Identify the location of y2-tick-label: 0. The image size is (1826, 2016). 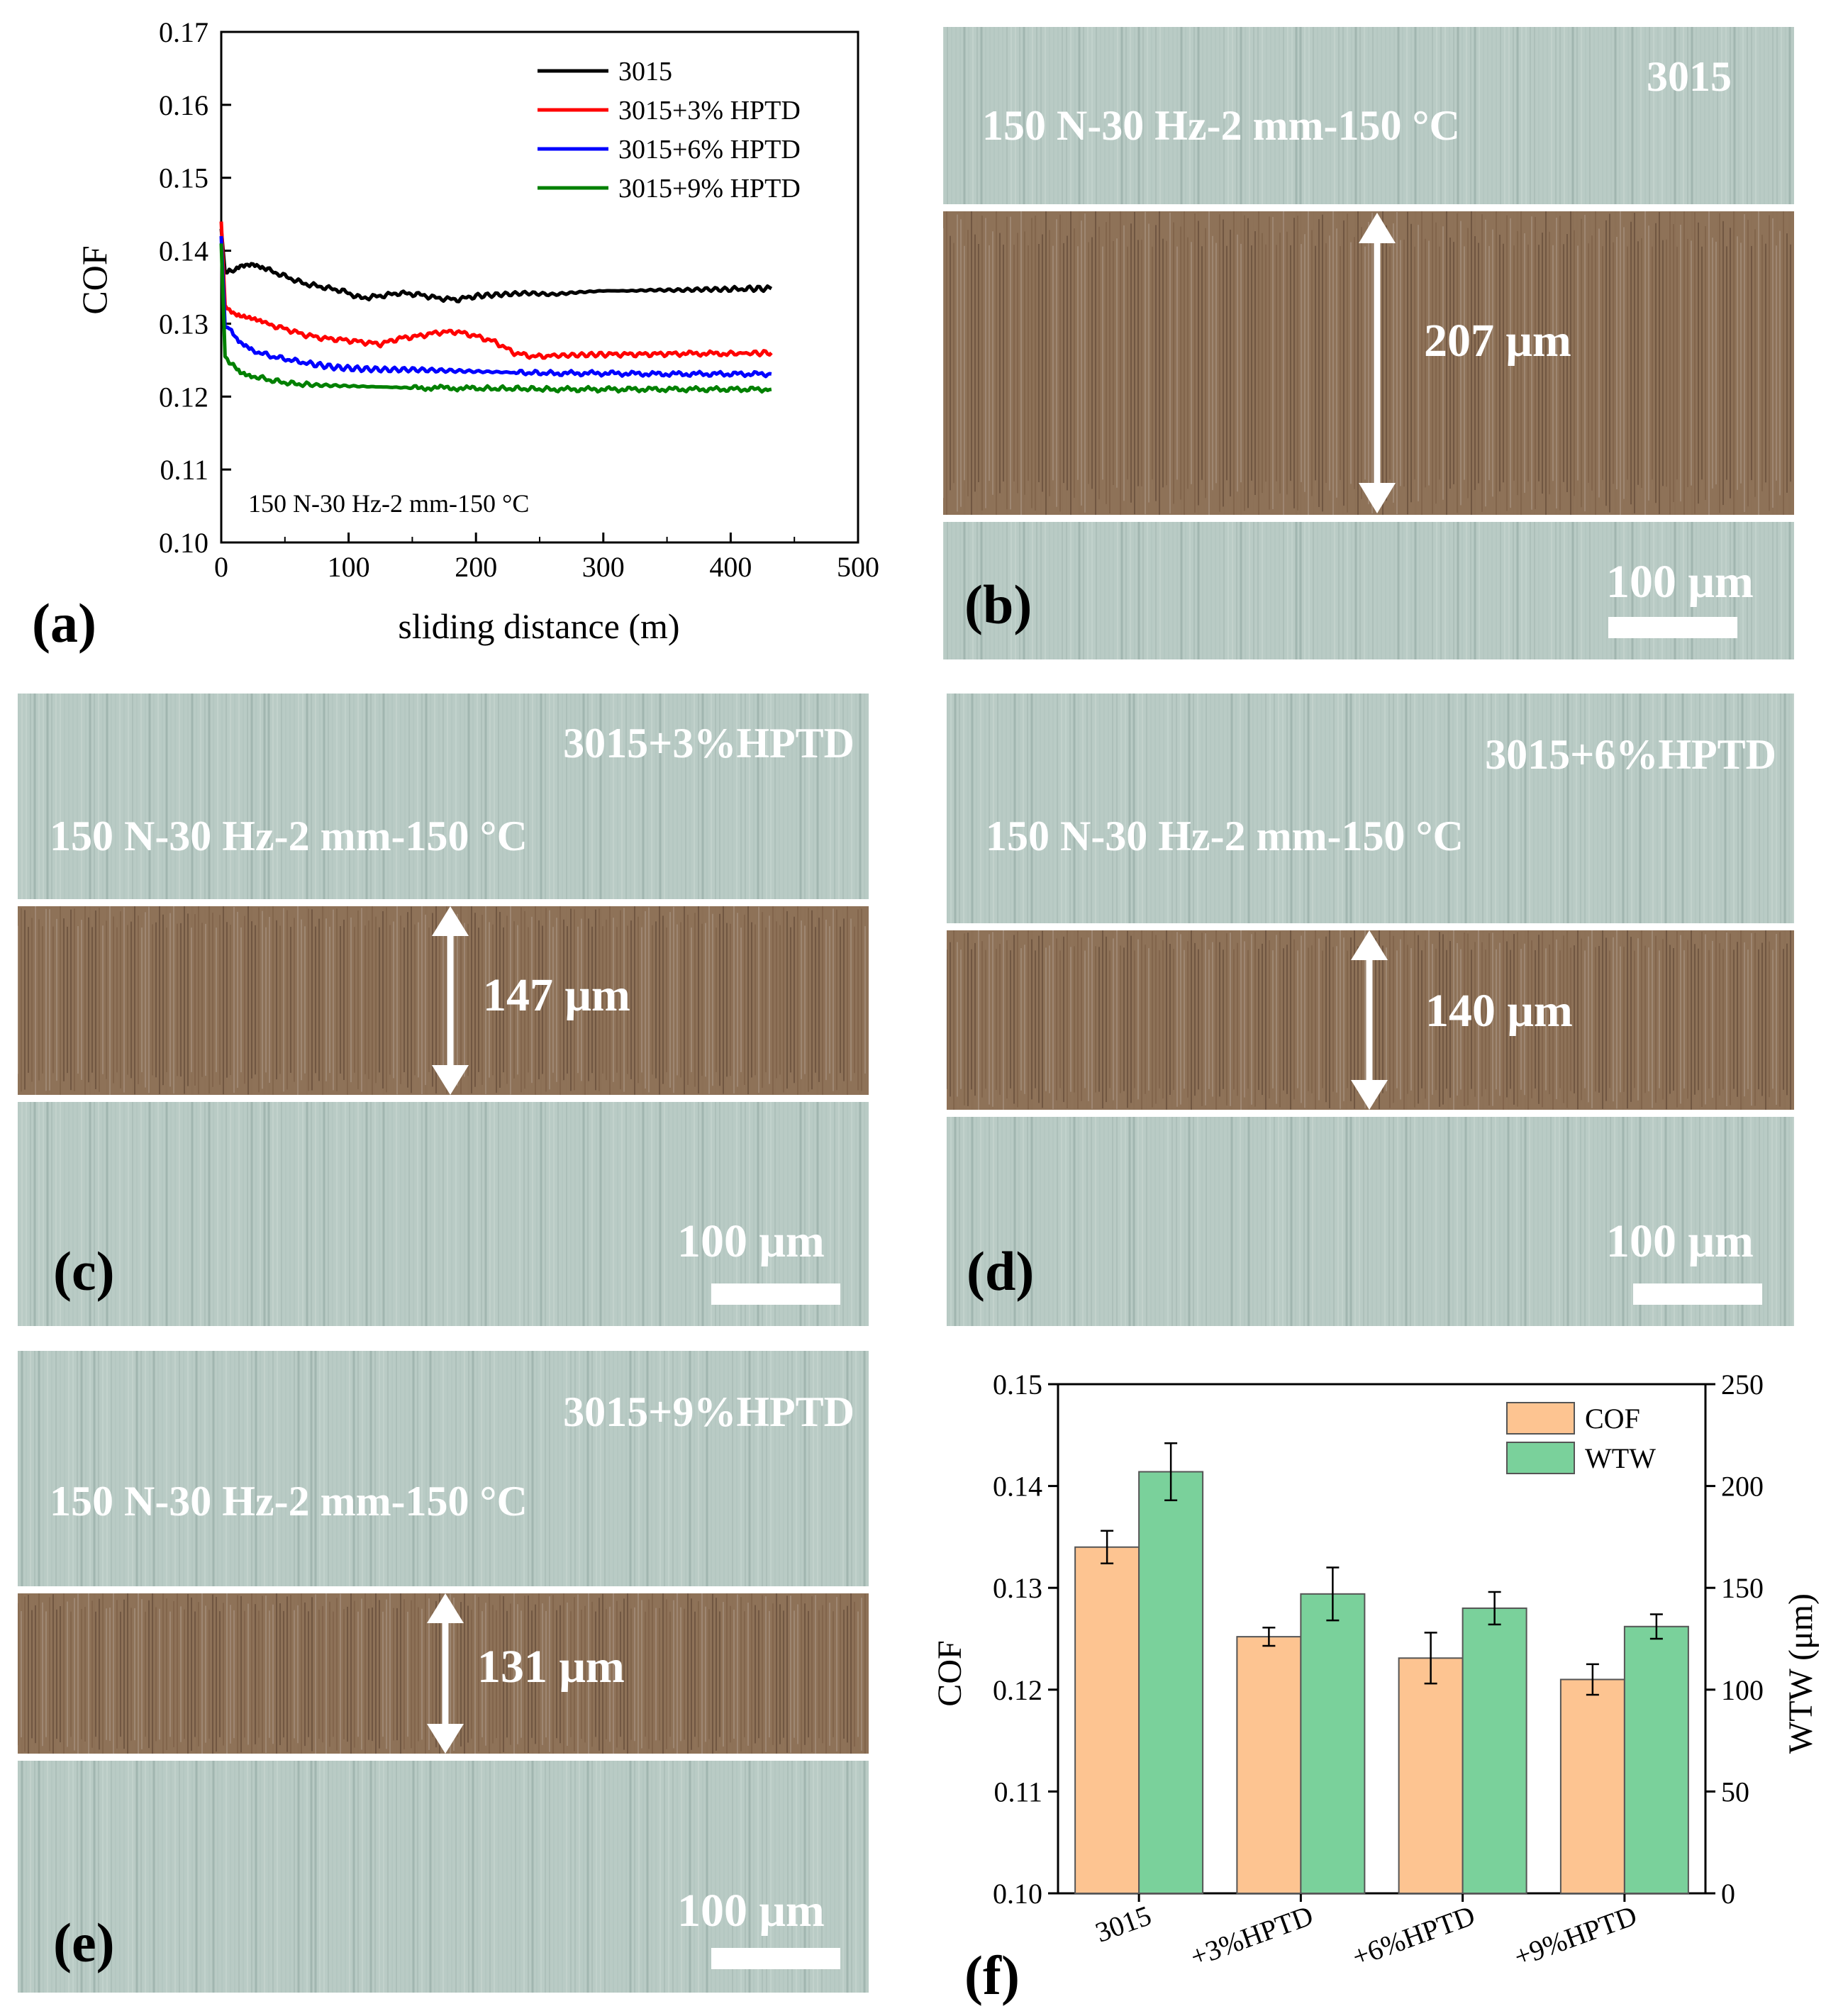
(1728, 1894).